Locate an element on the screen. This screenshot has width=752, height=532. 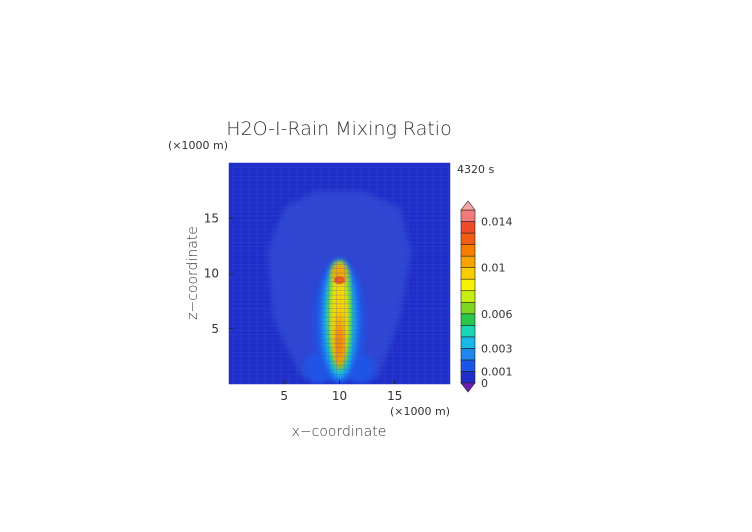
x-unit-label: (×1000 m) is located at coordinates (420, 411).